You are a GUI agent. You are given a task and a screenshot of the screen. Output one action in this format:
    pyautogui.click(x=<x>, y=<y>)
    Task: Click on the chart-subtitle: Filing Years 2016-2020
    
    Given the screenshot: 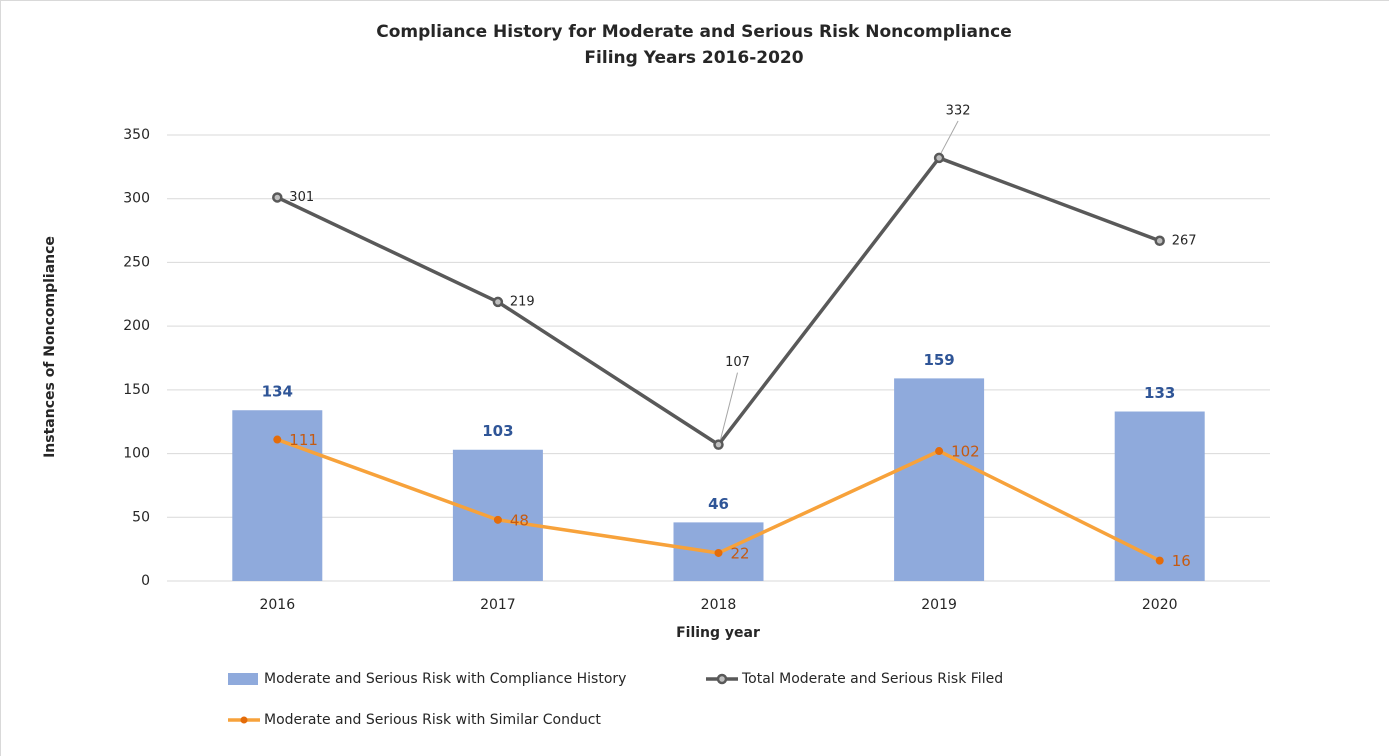 What is the action you would take?
    pyautogui.click(x=693, y=58)
    